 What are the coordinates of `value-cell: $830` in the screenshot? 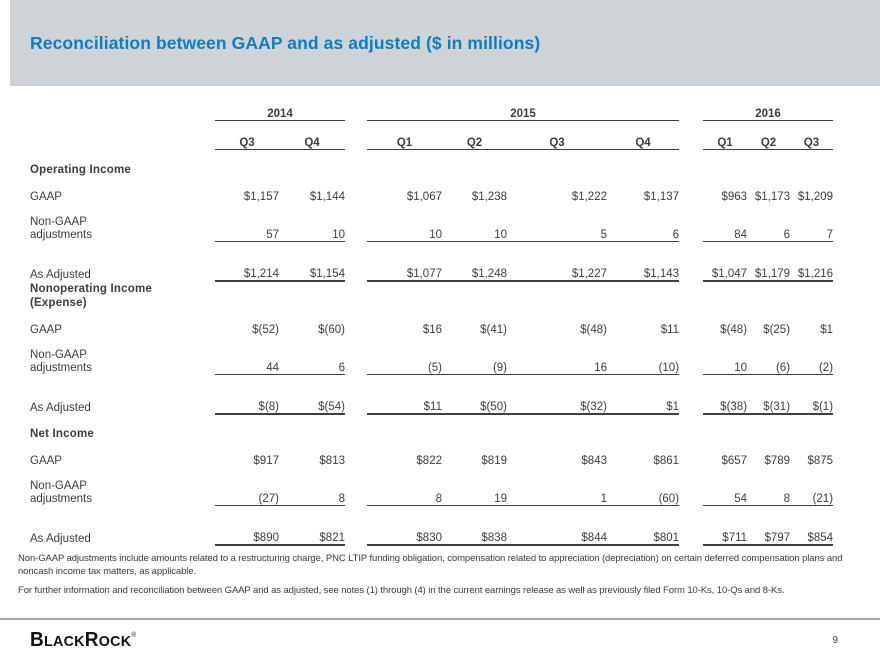 It's located at (404, 531).